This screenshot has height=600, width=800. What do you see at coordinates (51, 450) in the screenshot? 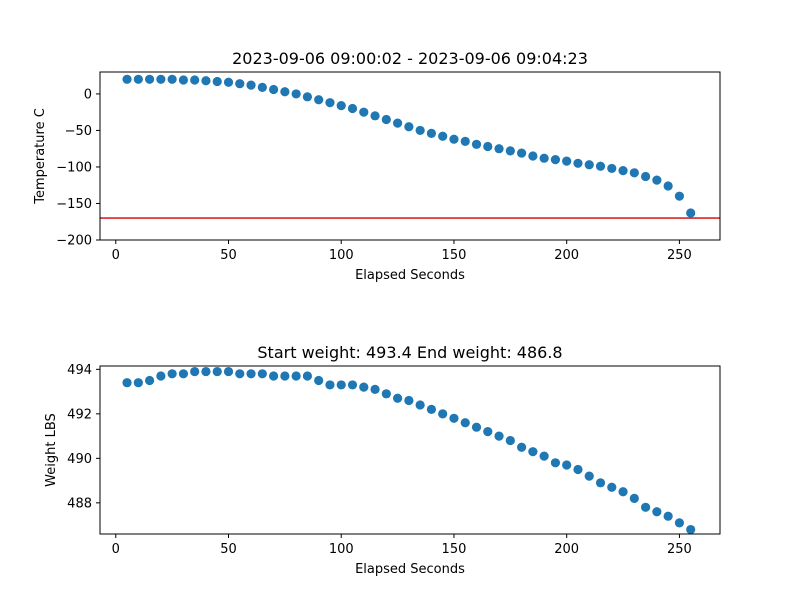
I see `weight-y-axis-label: Weight LBS` at bounding box center [51, 450].